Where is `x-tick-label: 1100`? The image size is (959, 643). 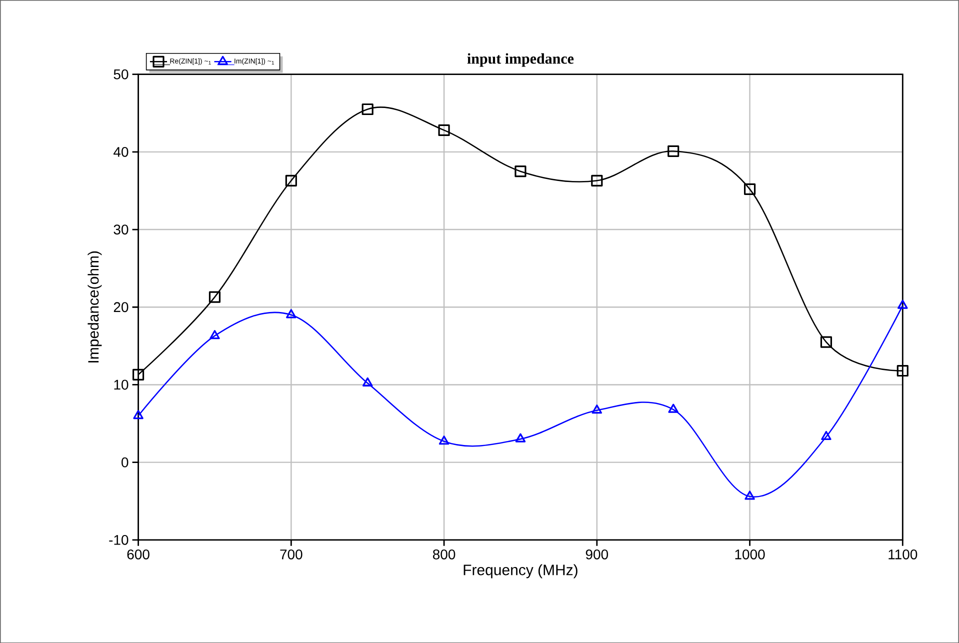
x-tick-label: 1100 is located at coordinates (903, 554).